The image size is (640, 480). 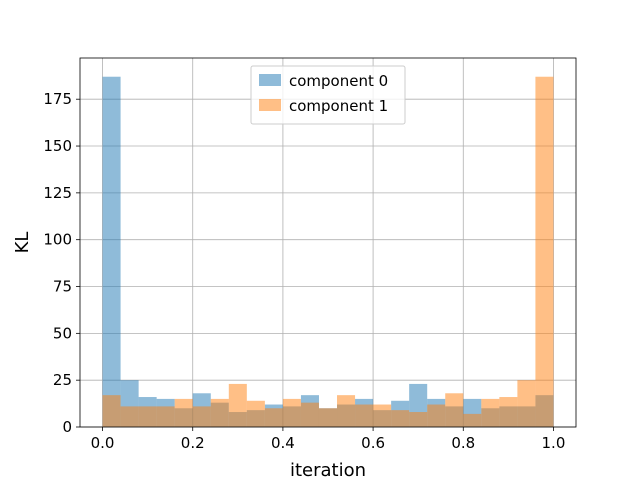 I want to click on y-tick-label: 125, so click(x=57, y=193).